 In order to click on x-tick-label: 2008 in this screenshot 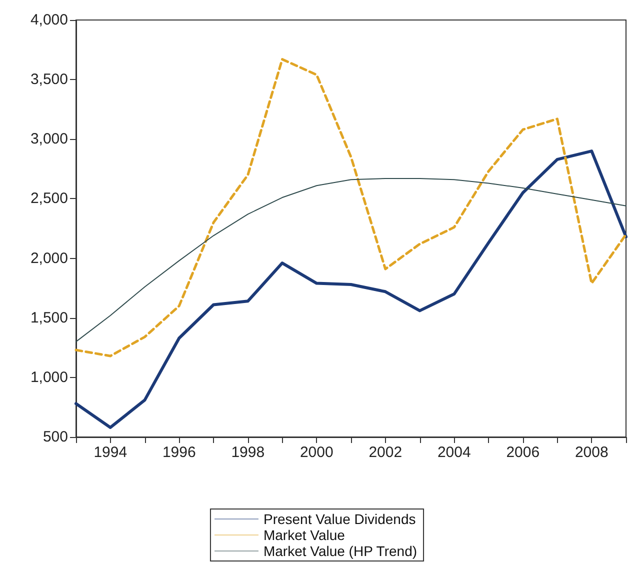, I will do `click(591, 452)`.